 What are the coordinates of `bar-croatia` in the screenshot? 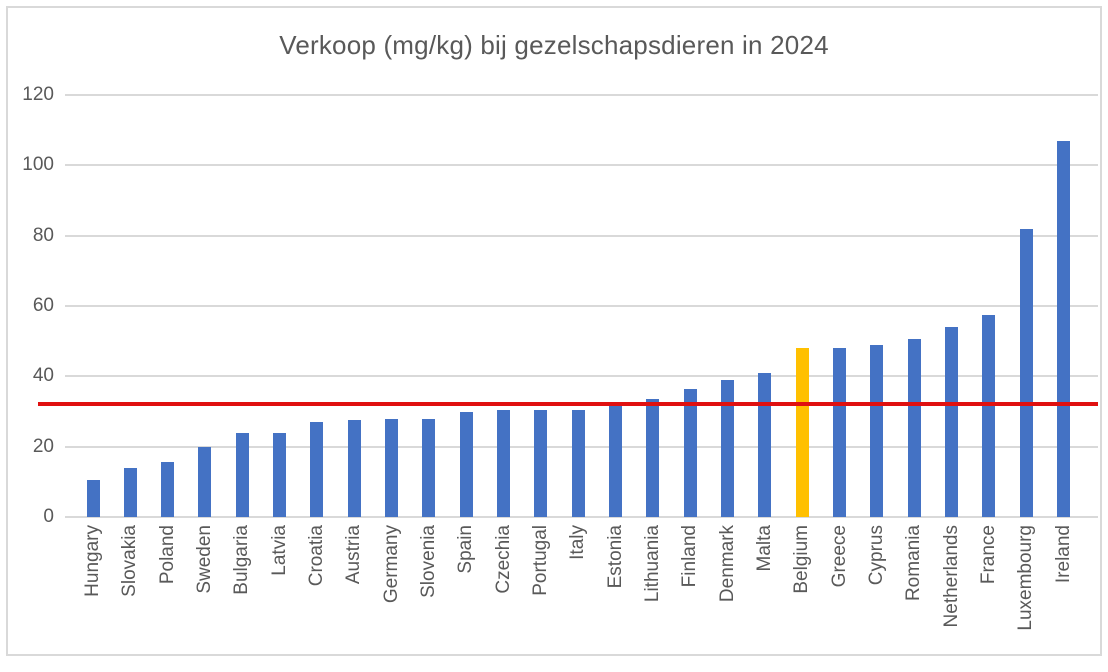 It's located at (317, 469).